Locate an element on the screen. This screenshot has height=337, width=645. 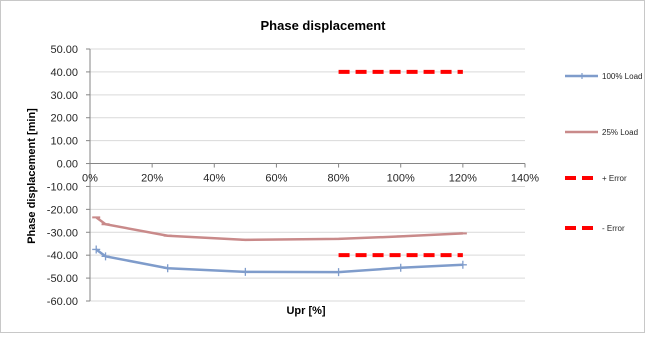
x-tick-label: 20% is located at coordinates (152, 179).